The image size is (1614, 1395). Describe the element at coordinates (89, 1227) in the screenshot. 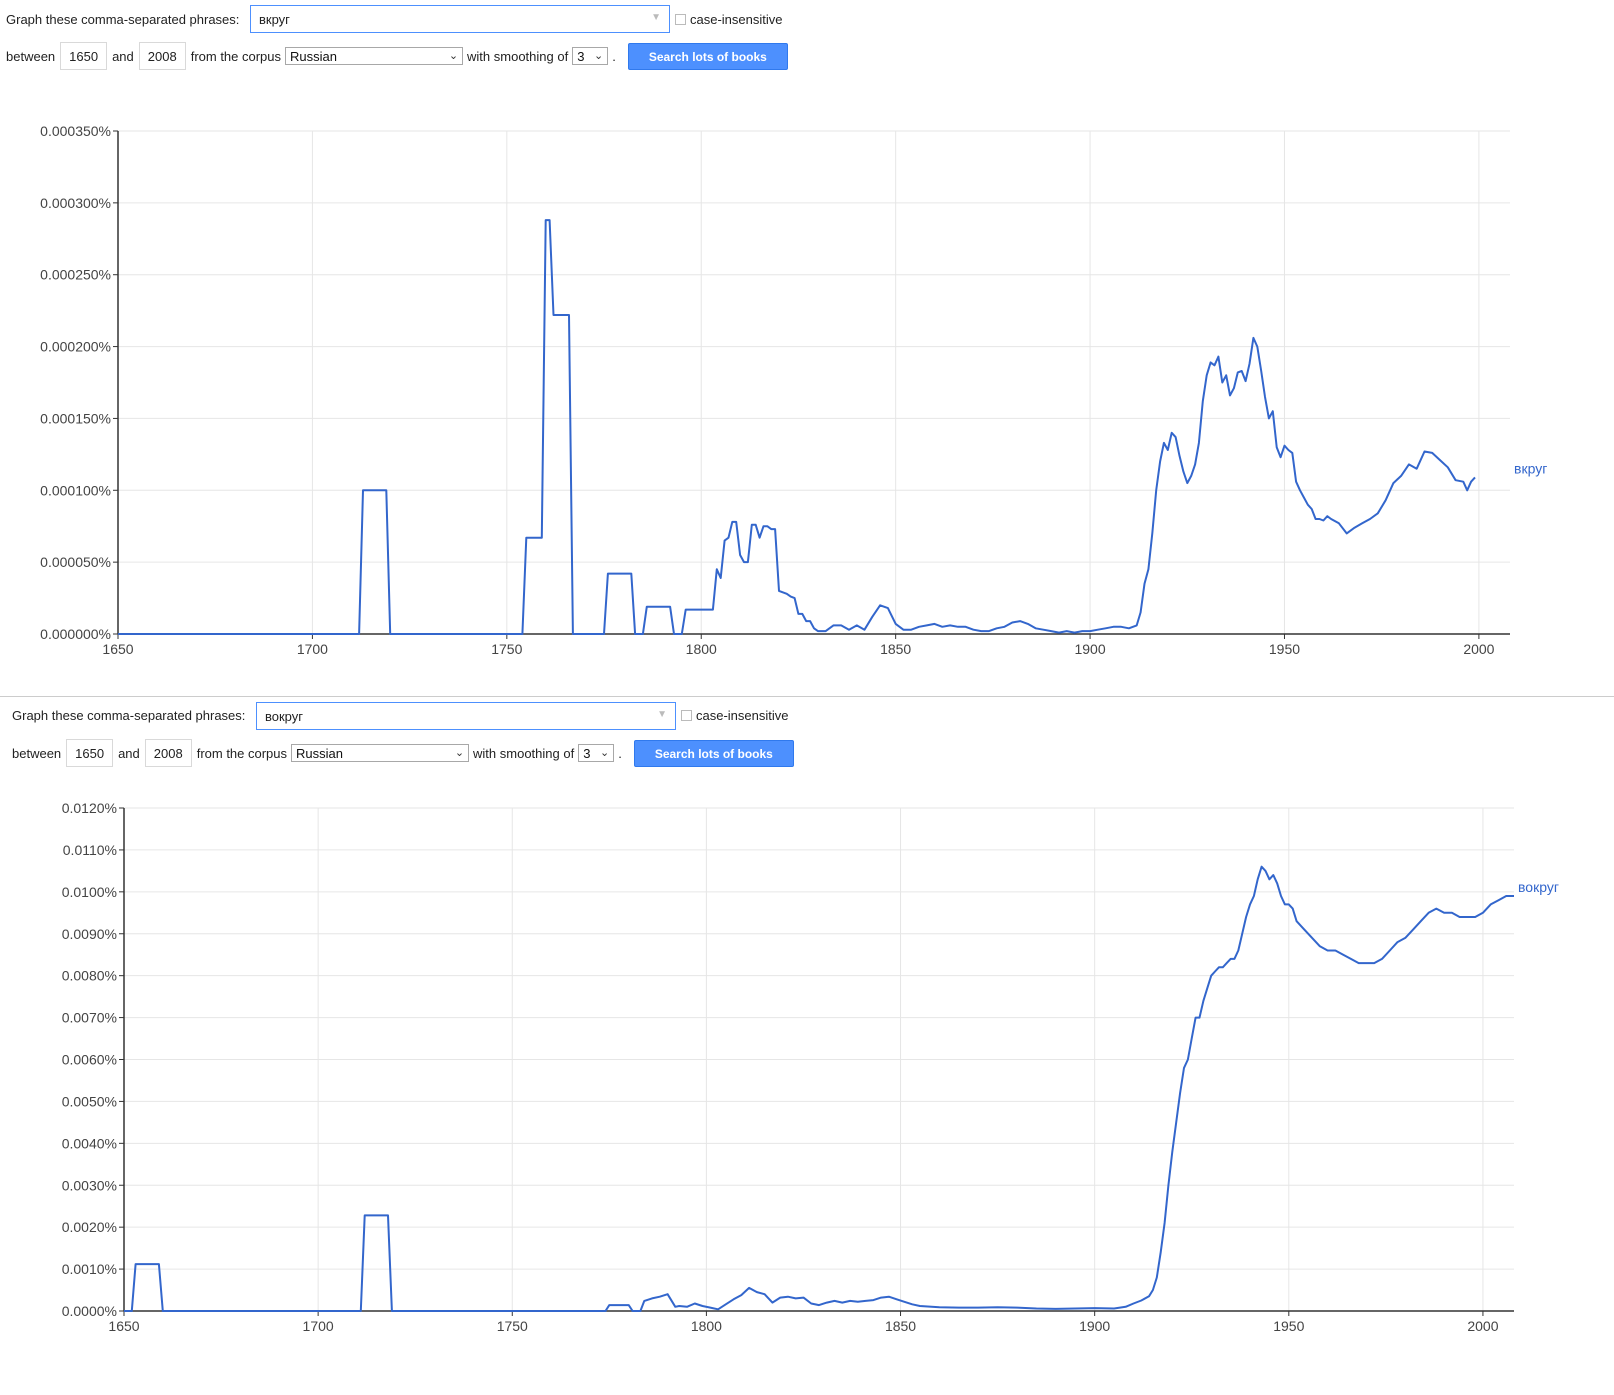

I see `y-tick-label: 0.0020%` at that location.